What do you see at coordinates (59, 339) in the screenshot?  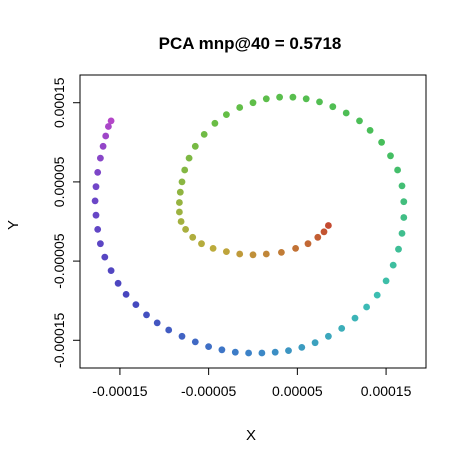 I see `y-tick-label: -0.00015` at bounding box center [59, 339].